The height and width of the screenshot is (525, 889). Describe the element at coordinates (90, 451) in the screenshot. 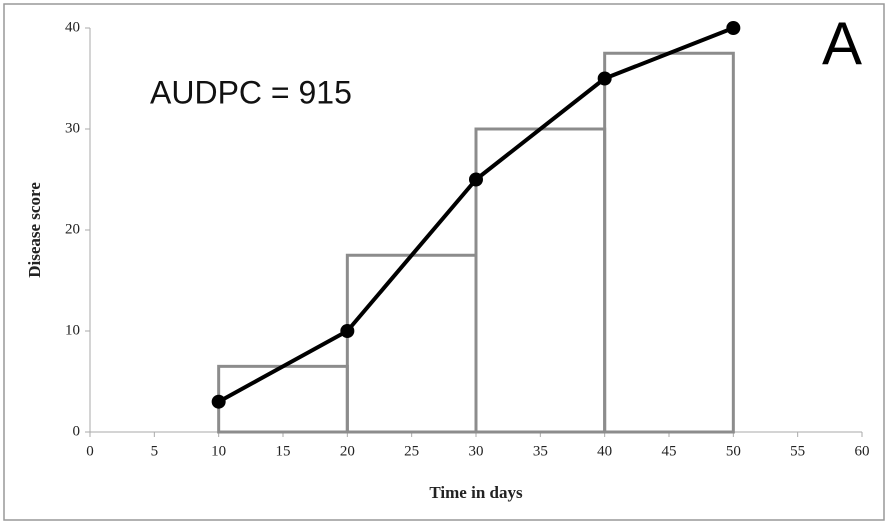

I see `x-tick-label: 0` at that location.